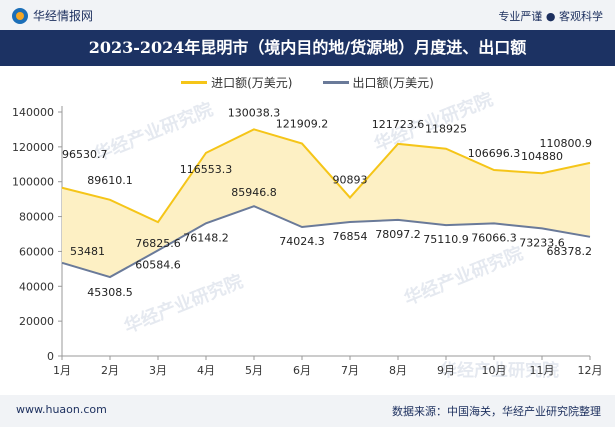  Describe the element at coordinates (110, 292) in the screenshot. I see `export-data-label: 45308.5` at that location.